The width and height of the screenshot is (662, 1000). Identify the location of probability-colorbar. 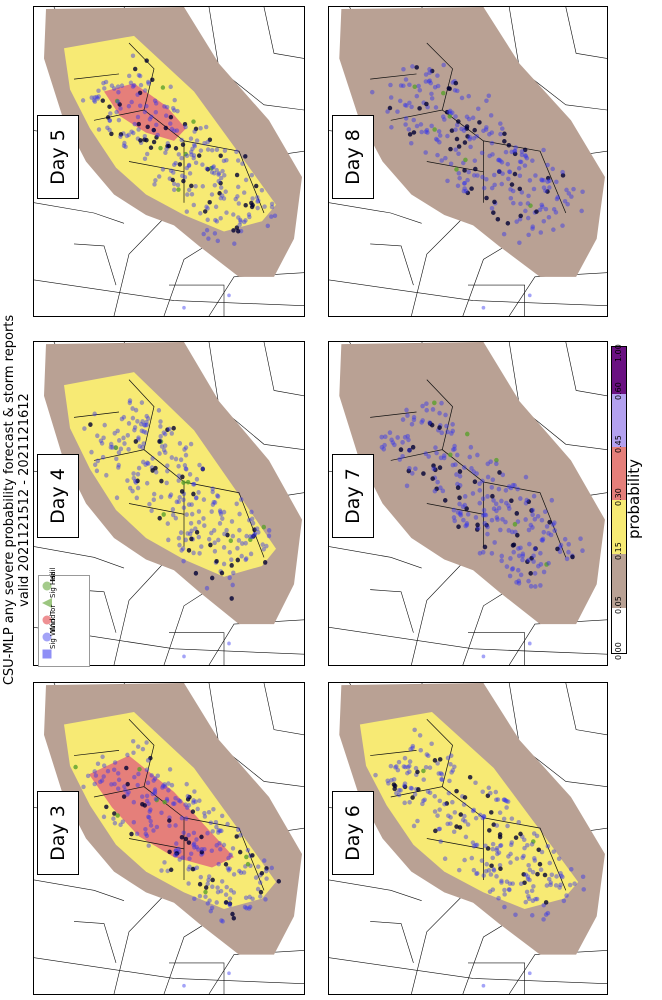
(619, 500).